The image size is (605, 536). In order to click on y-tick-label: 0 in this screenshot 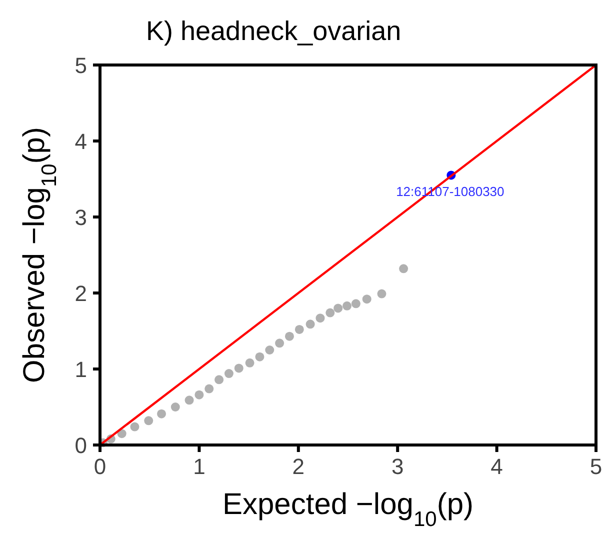, I will do `click(80, 445)`.